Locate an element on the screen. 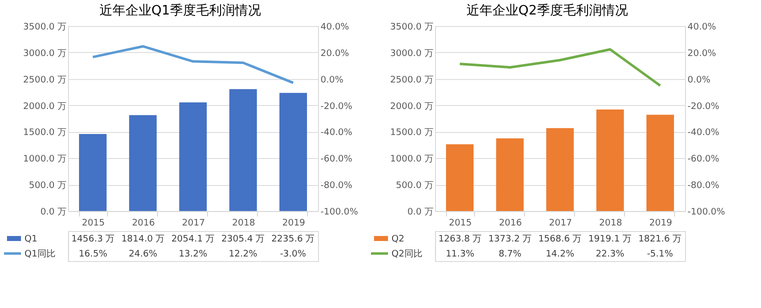 The height and width of the screenshot is (308, 761). legend-label: Q2同比 is located at coordinates (407, 254).